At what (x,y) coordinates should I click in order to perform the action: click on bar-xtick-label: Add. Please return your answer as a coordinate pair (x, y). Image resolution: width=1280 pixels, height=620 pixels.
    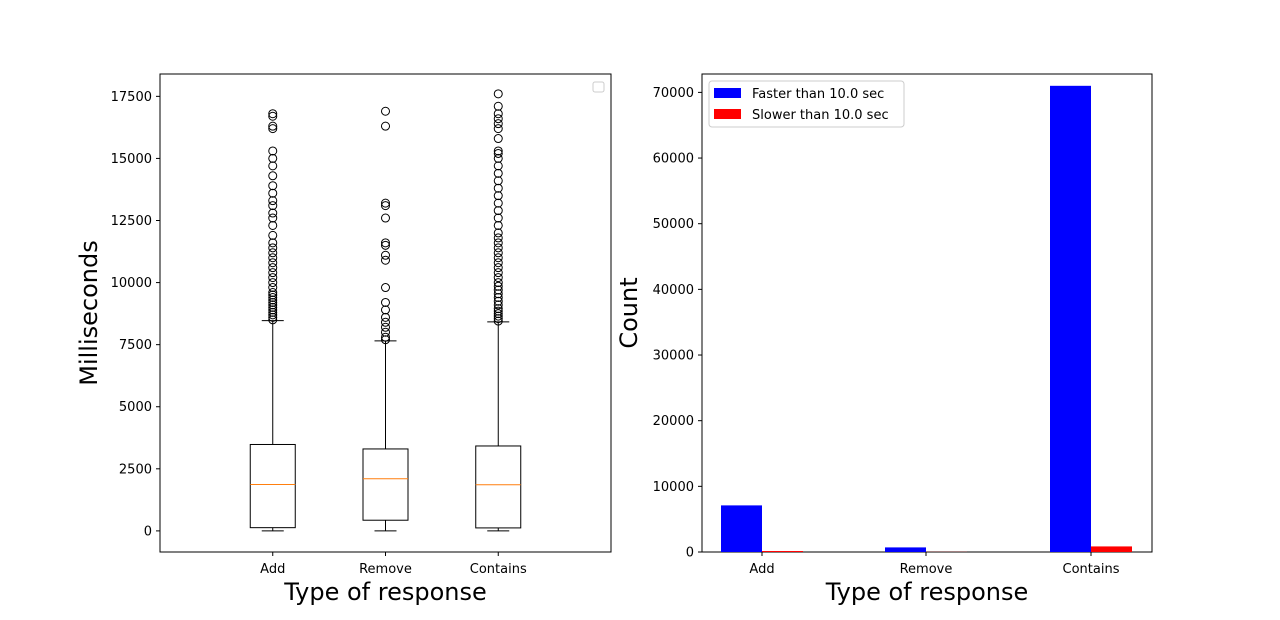
    Looking at the image, I should click on (761, 569).